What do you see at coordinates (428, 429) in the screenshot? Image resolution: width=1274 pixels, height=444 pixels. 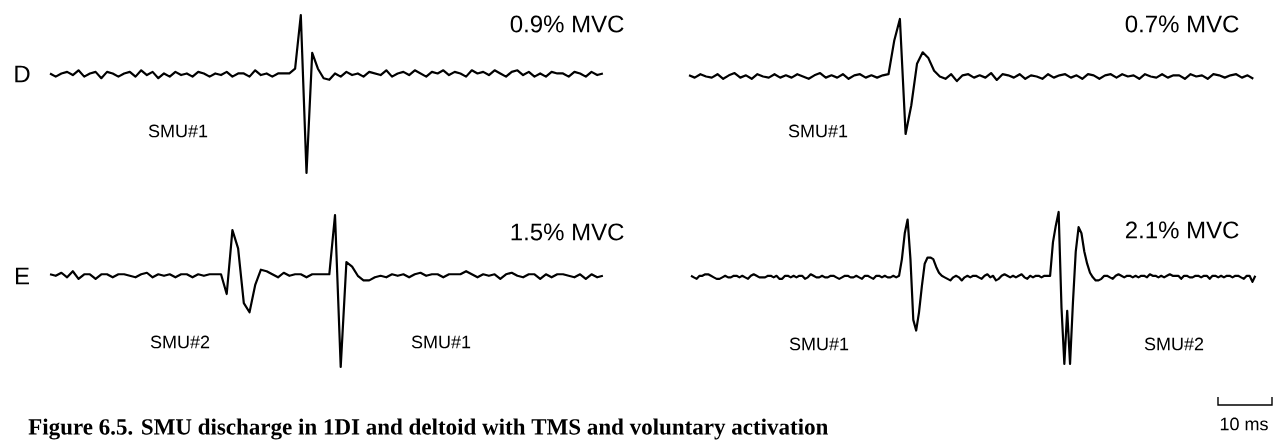 I see `caption: Figure 6.5. SMU discharge in 1DI and deltoid with TMS and voluntary activation` at bounding box center [428, 429].